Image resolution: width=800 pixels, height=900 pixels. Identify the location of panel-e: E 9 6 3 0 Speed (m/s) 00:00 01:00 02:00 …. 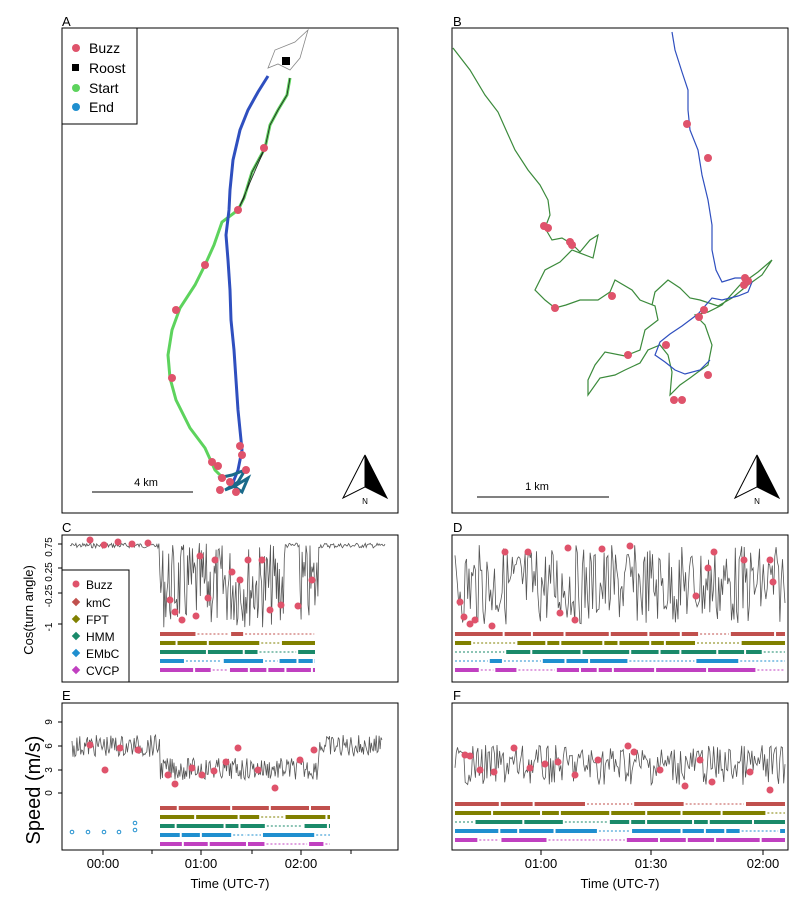
(211, 789).